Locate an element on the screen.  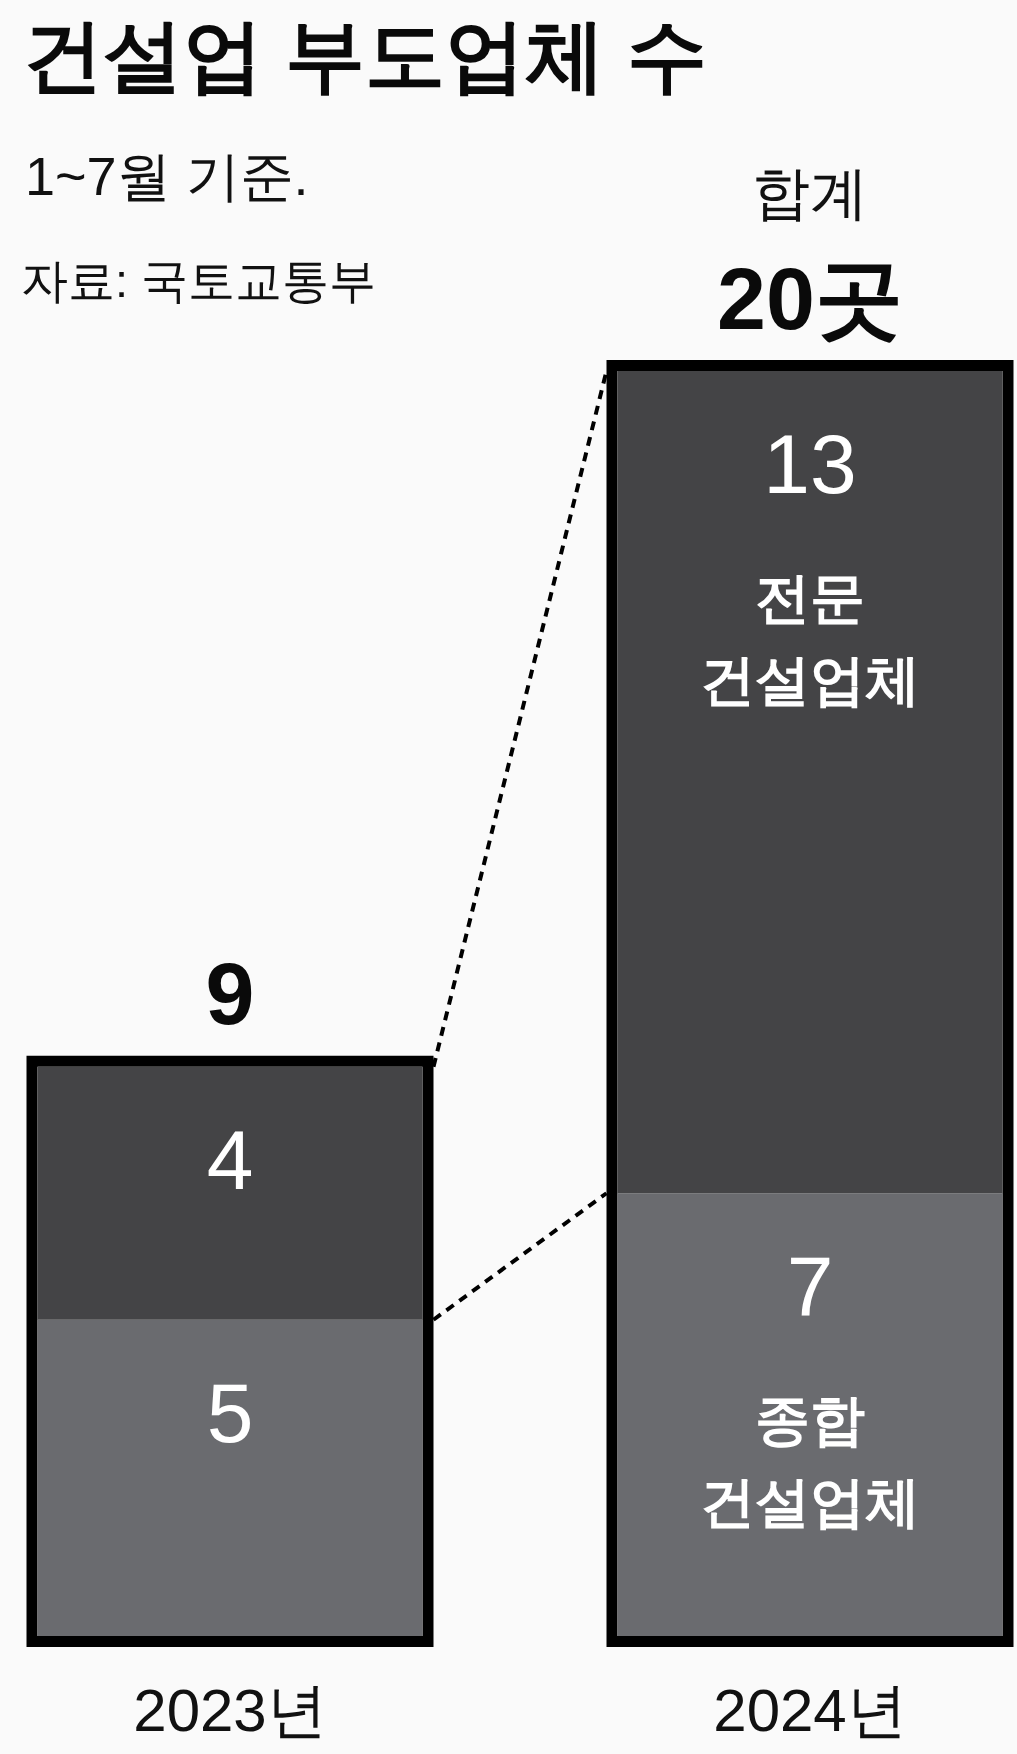
series-label: 전문 건설업체 is located at coordinates (810, 639).